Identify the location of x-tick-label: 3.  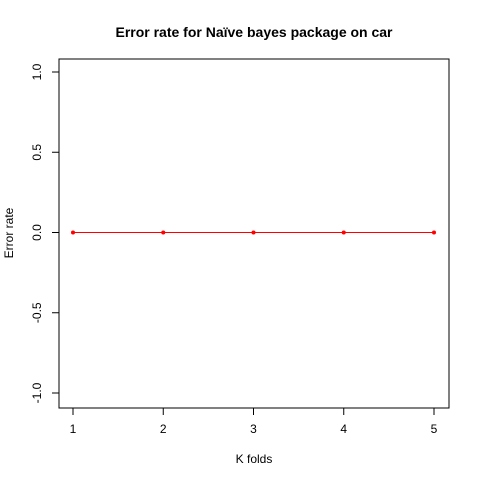
(253, 429).